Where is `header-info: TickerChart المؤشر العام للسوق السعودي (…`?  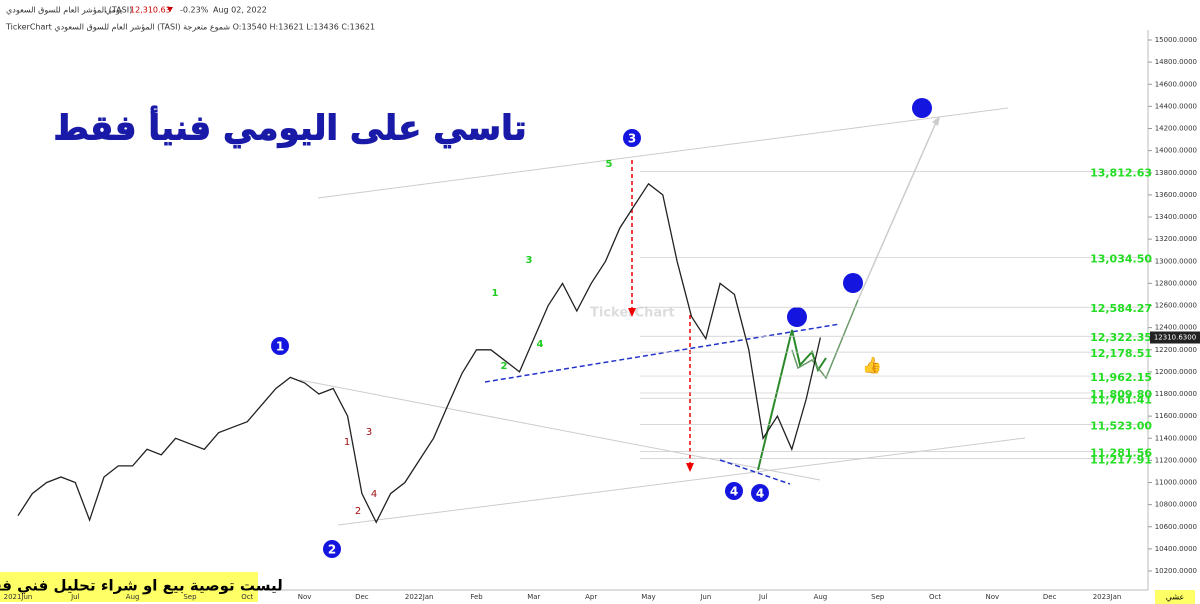 header-info: TickerChart المؤشر العام للسوق السعودي (… is located at coordinates (190, 27).